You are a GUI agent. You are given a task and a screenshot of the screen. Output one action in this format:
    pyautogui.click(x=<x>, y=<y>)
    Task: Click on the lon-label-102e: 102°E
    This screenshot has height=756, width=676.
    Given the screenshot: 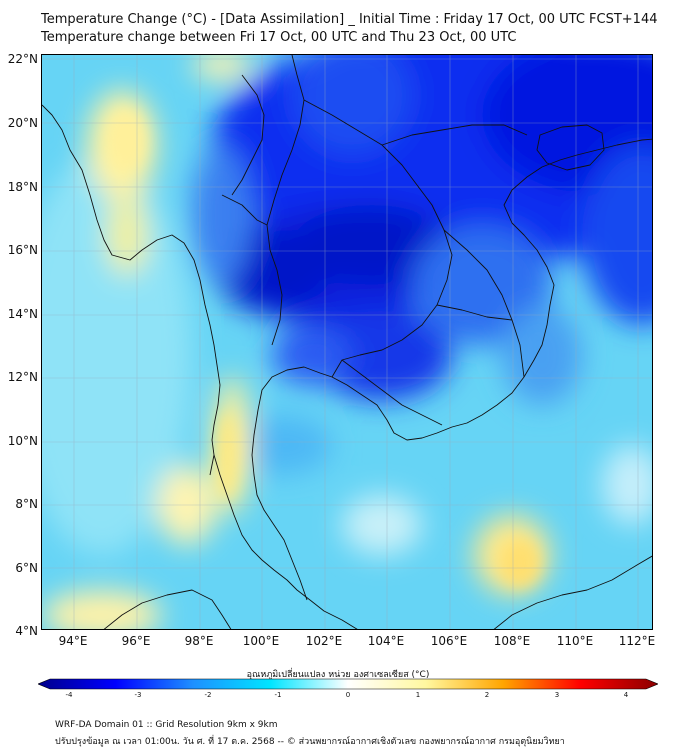 What is the action you would take?
    pyautogui.click(x=324, y=641)
    